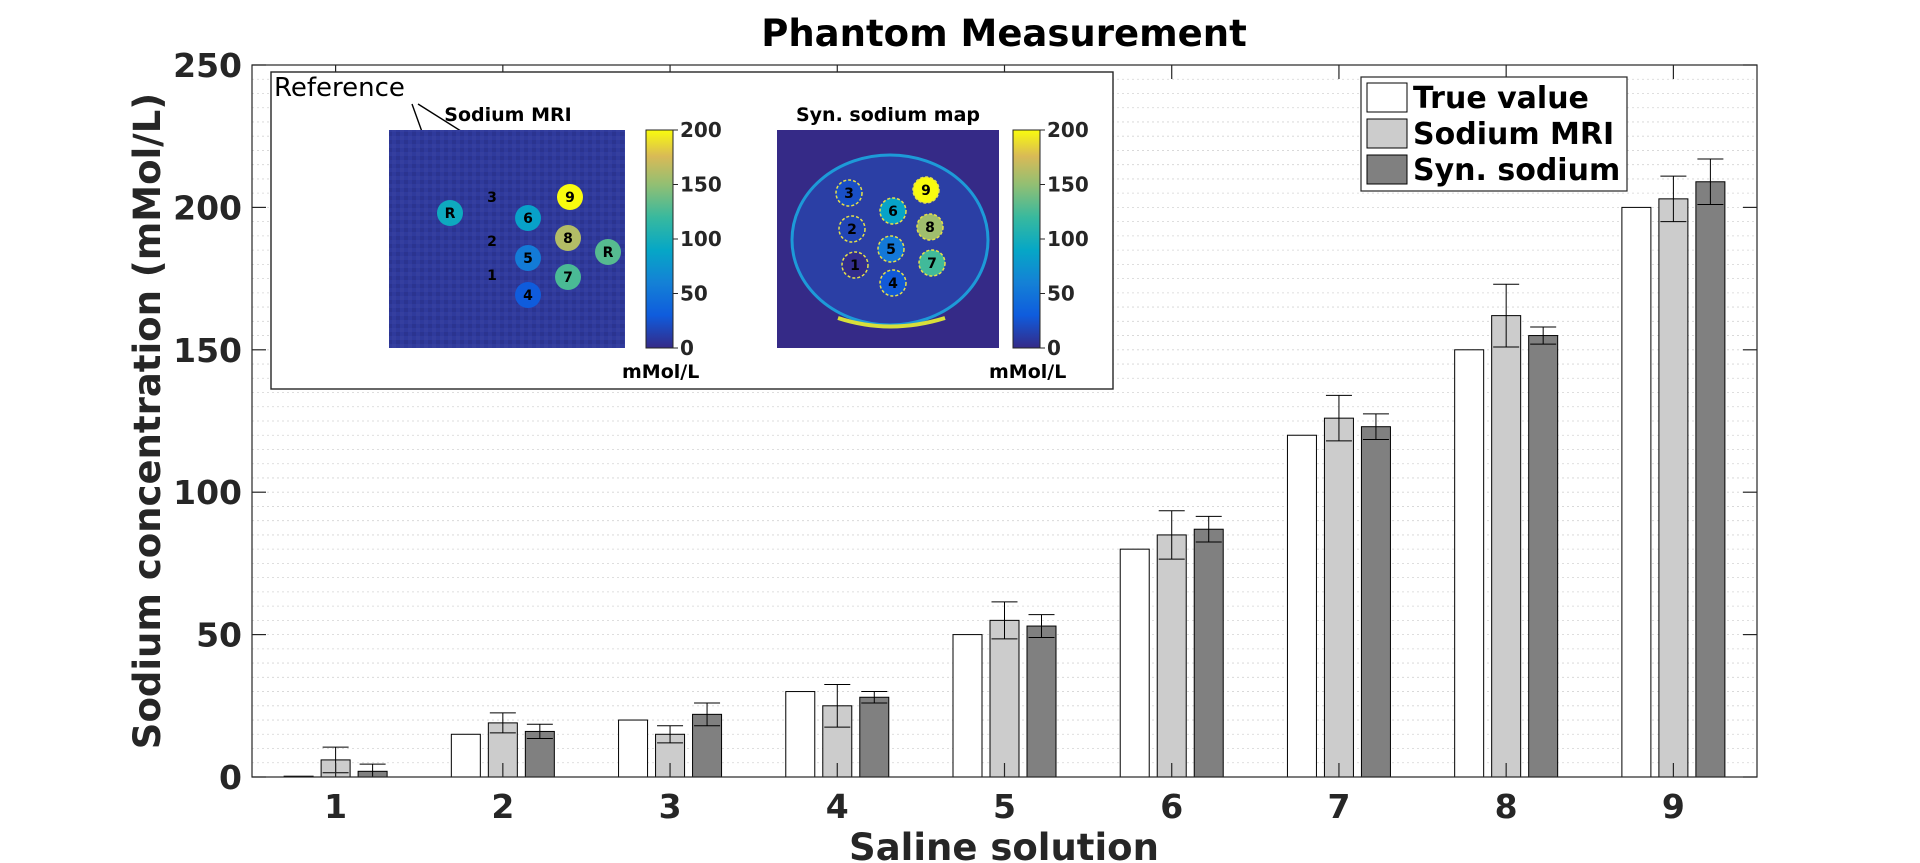  I want to click on map2-circle-label: 2, so click(852, 230).